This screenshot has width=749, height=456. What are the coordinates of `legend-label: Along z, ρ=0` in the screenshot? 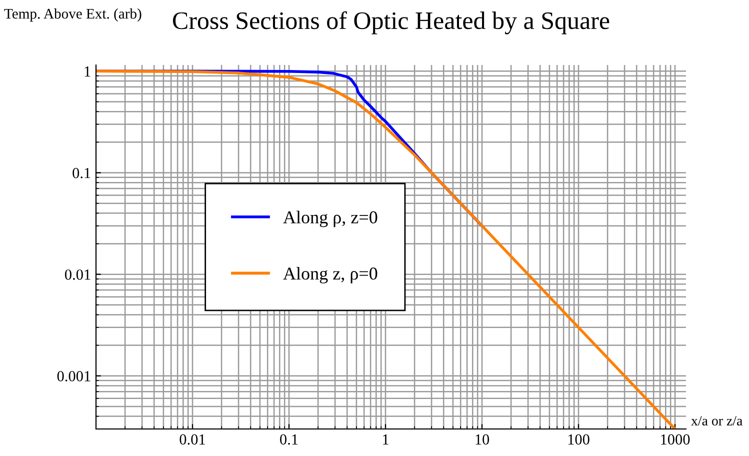 It's located at (330, 275).